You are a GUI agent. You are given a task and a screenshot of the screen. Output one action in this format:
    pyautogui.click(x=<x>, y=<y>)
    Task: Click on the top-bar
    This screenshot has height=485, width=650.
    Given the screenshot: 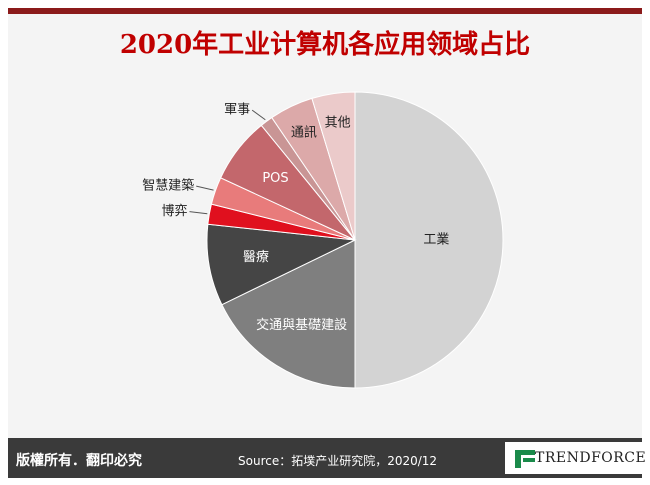 What is the action you would take?
    pyautogui.click(x=325, y=11)
    